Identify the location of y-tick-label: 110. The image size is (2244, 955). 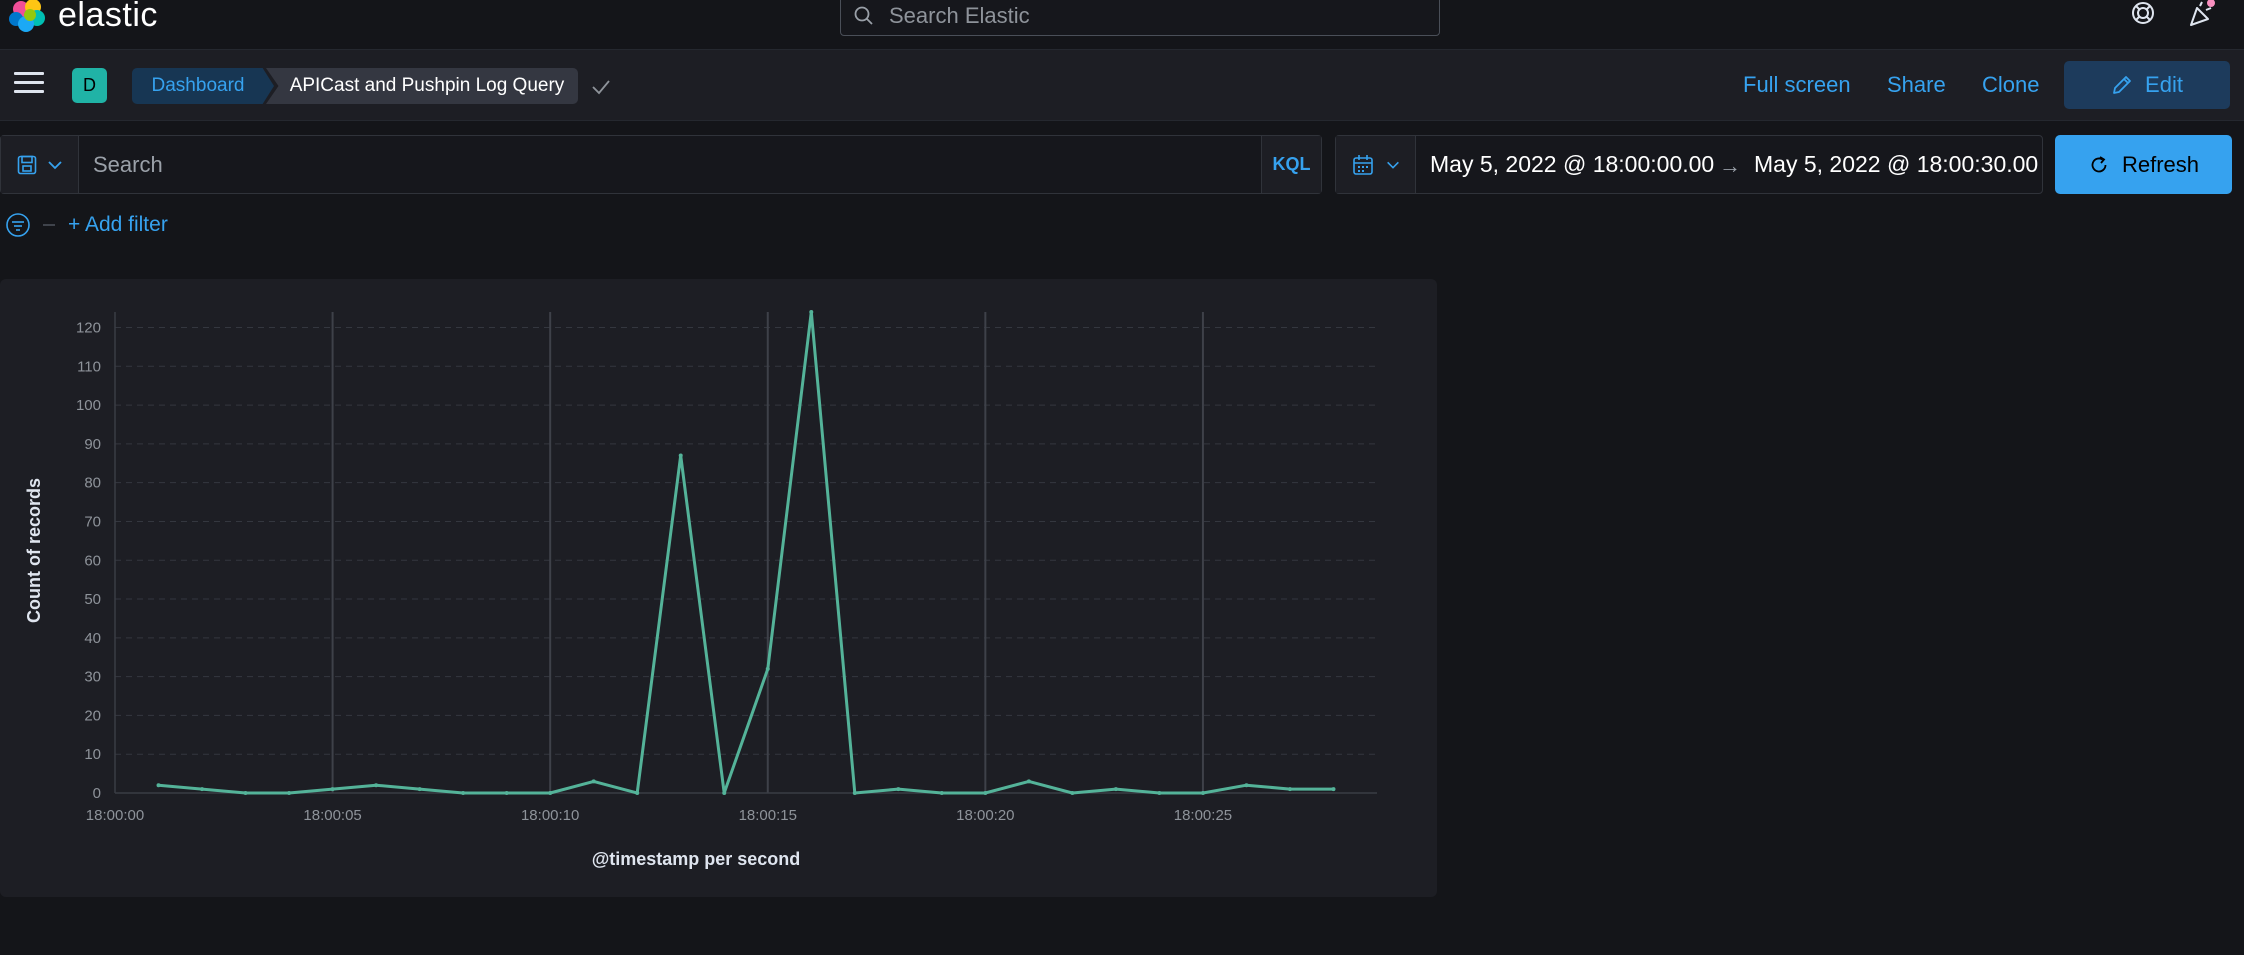
(89, 366).